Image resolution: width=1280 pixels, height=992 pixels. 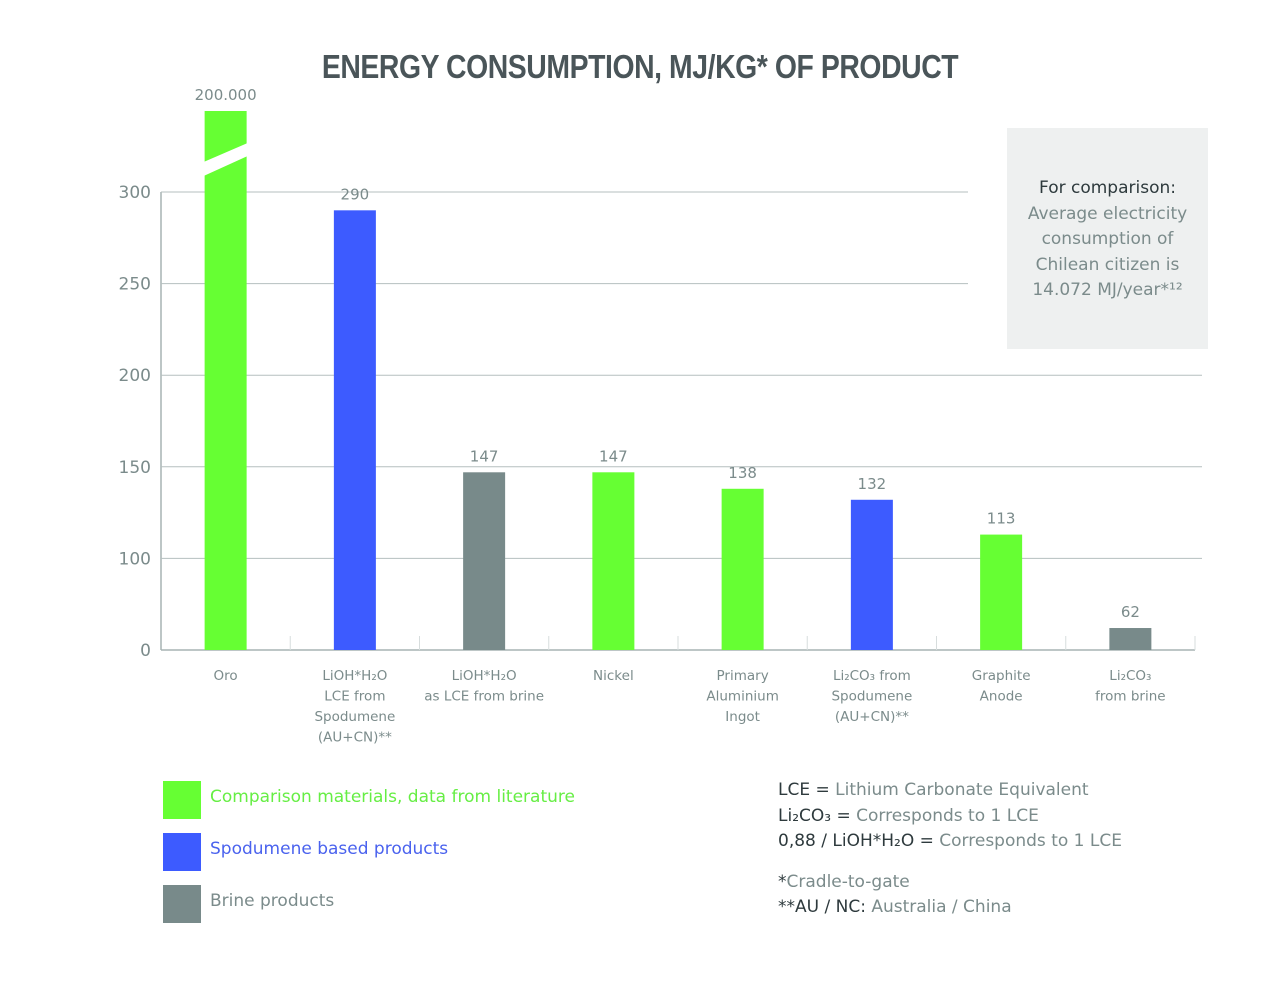 What do you see at coordinates (135, 193) in the screenshot?
I see `y-tick-label: 300` at bounding box center [135, 193].